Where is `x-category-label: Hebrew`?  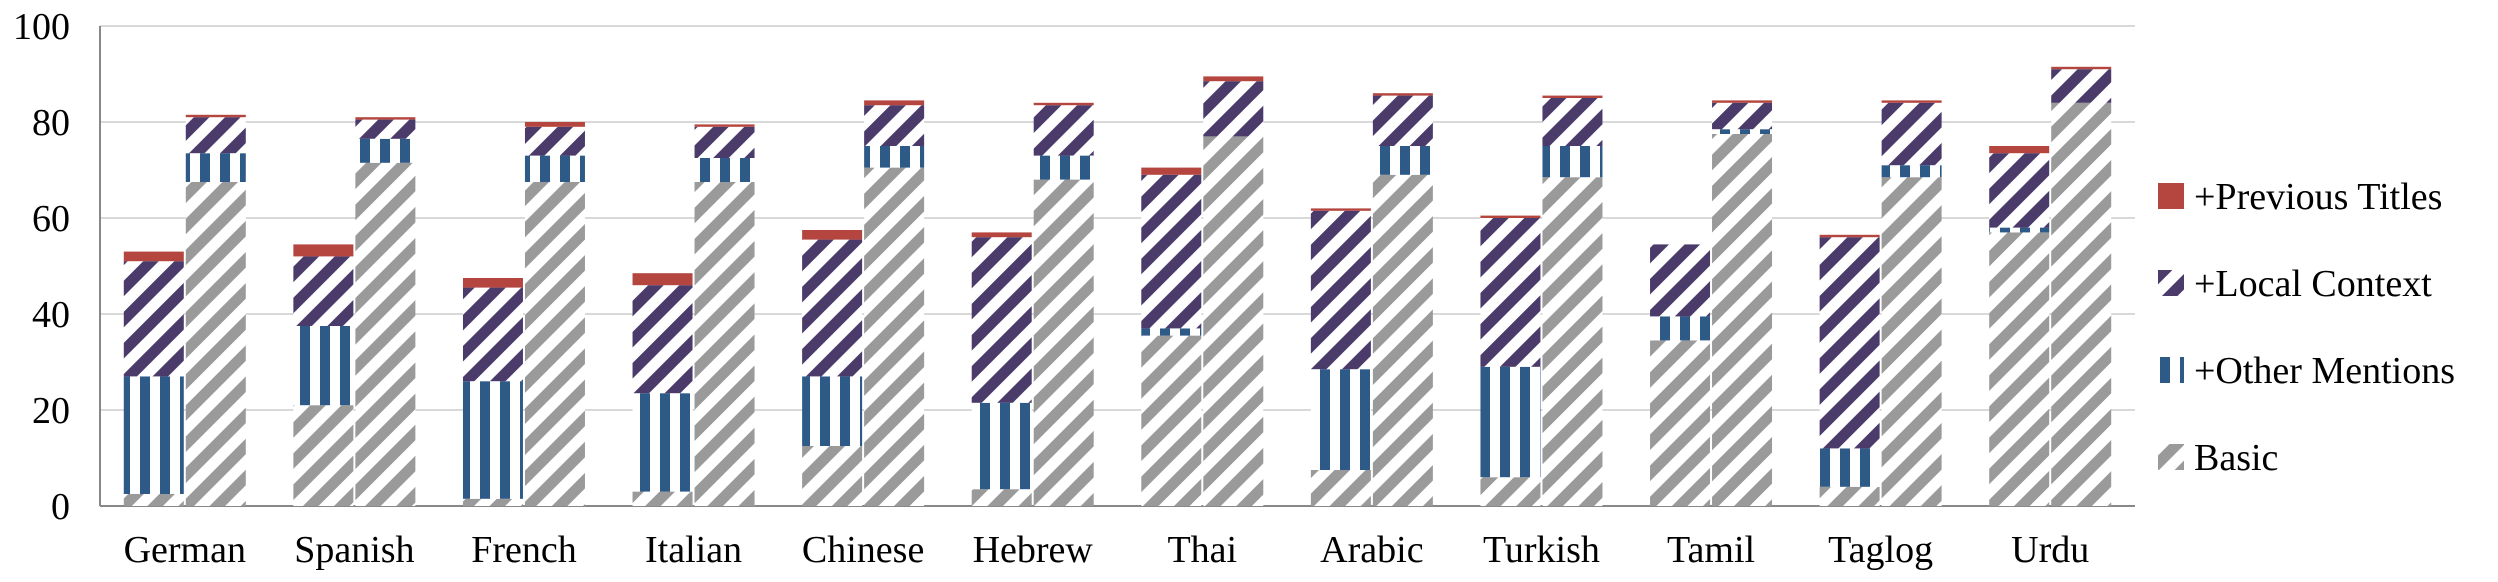 x-category-label: Hebrew is located at coordinates (1033, 550).